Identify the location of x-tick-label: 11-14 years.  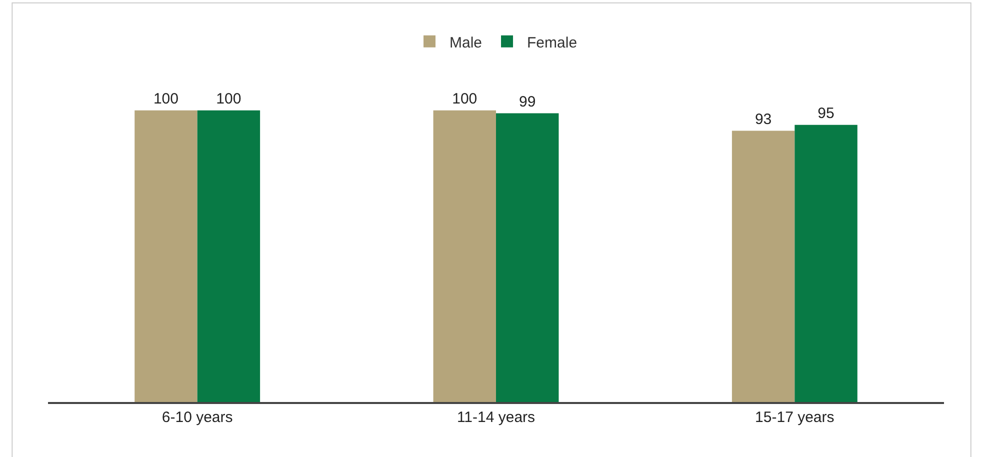
(496, 417).